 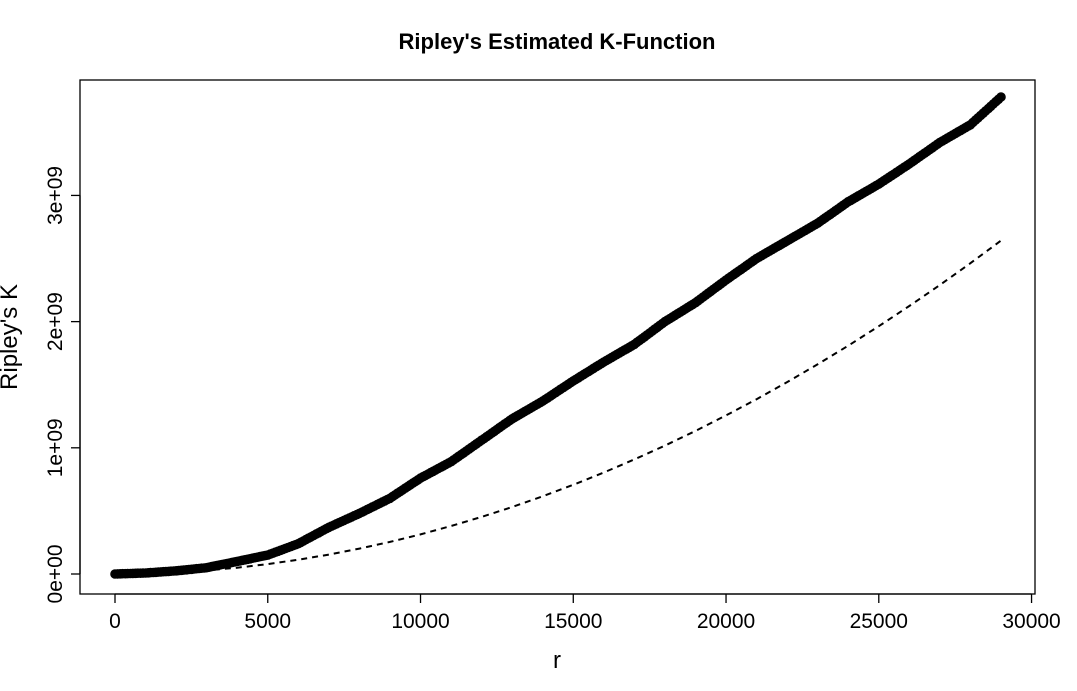 What do you see at coordinates (267, 621) in the screenshot?
I see `x-tick-label: 5000` at bounding box center [267, 621].